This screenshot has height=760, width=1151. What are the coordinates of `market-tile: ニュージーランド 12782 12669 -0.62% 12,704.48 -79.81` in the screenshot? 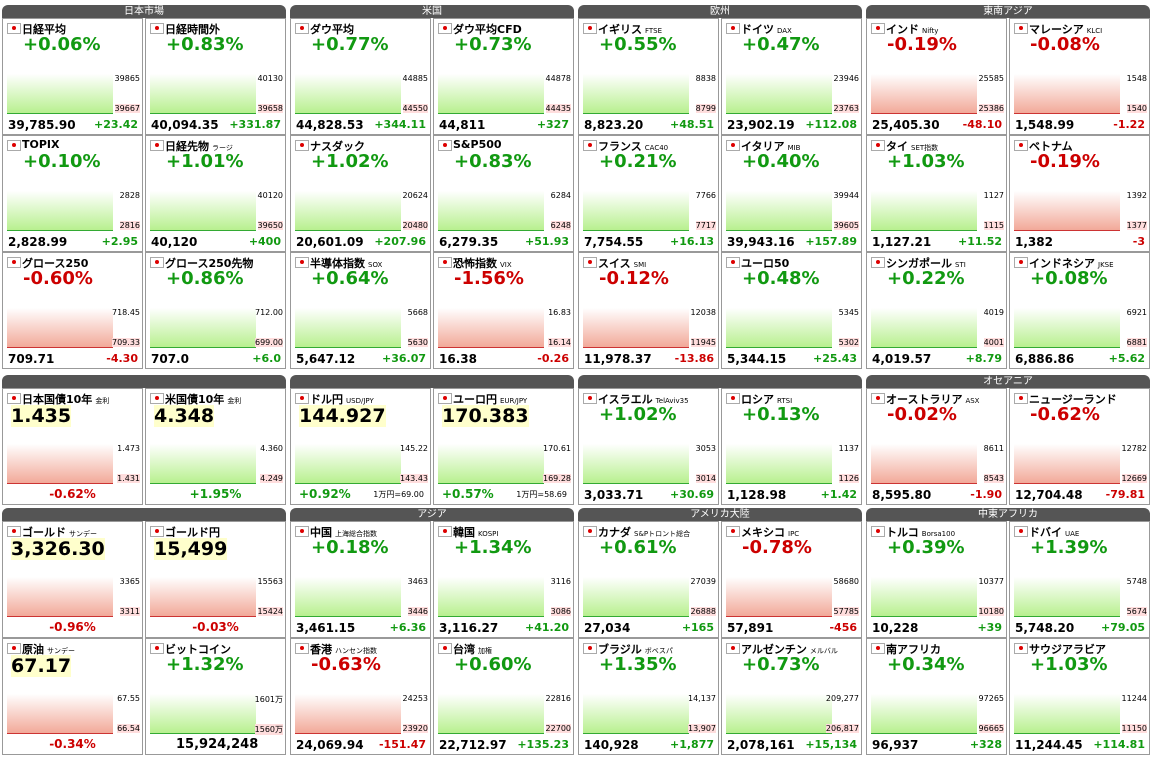 It's located at (1079, 446).